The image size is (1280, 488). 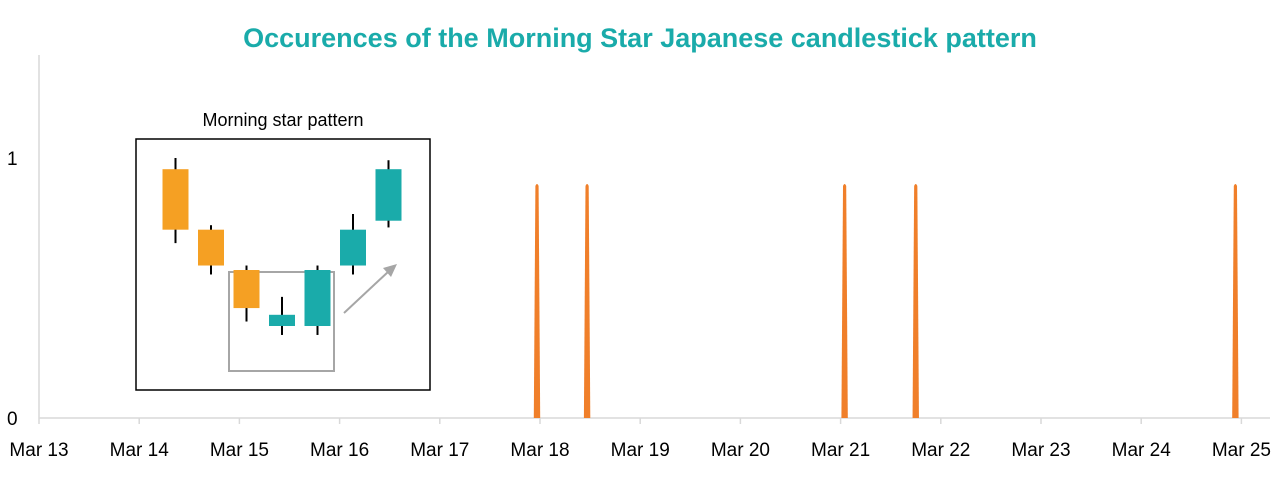 I want to click on morning-star-inset: Morning star pattern, so click(x=283, y=250).